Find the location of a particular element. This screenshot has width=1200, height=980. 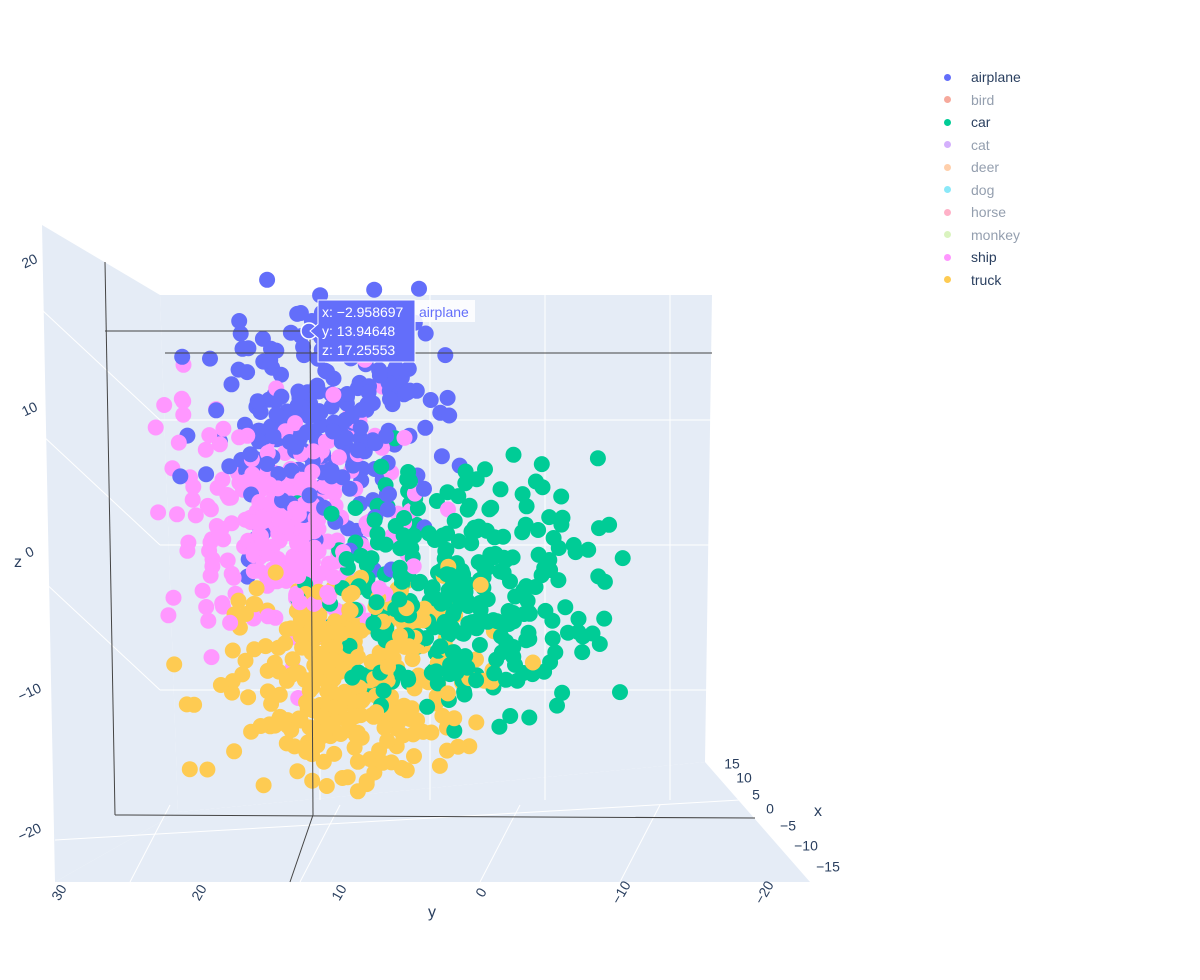

legend-item-deer: deer is located at coordinates (1010, 167).